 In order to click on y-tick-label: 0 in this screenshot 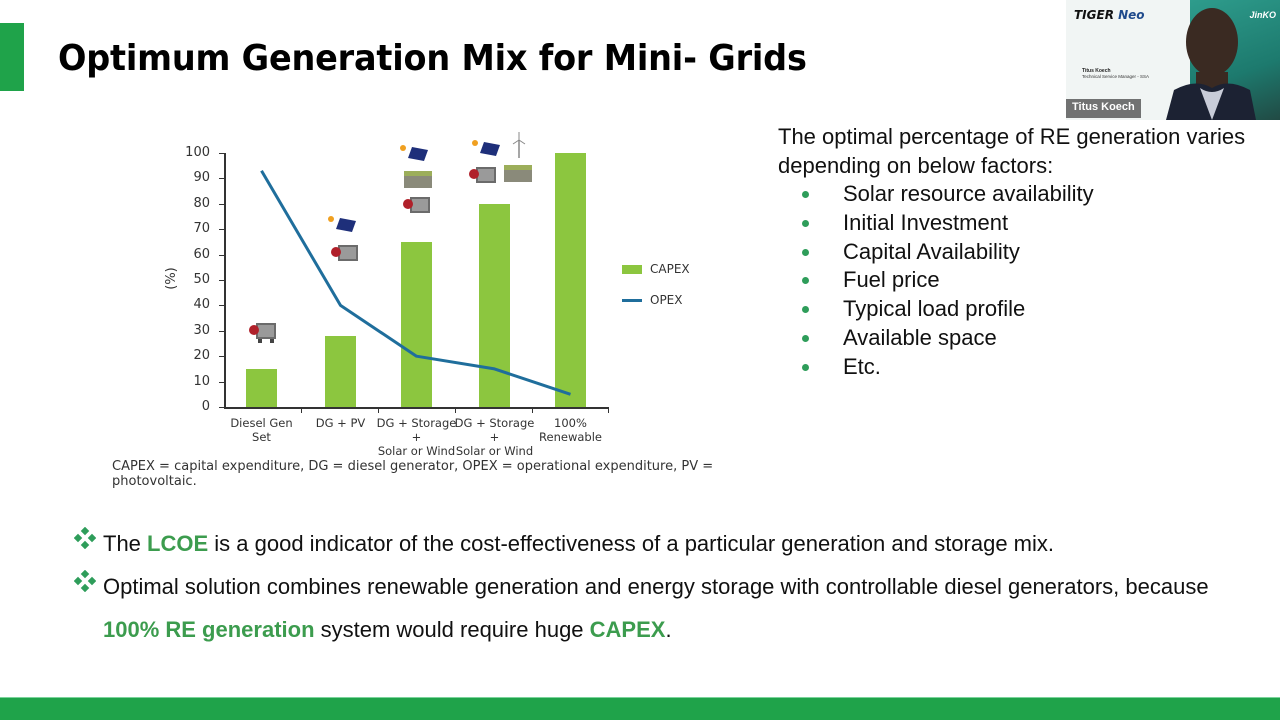, I will do `click(205, 406)`.